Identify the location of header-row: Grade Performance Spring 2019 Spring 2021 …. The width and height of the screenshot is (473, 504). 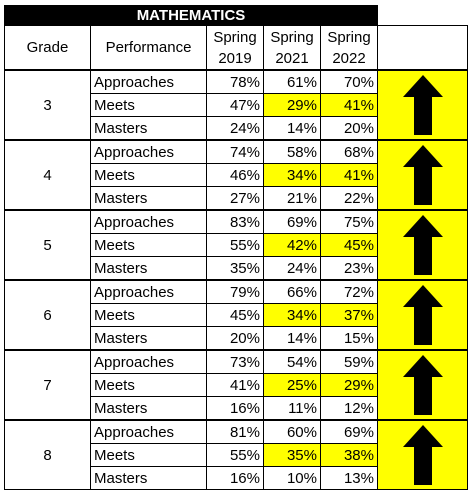
(236, 48).